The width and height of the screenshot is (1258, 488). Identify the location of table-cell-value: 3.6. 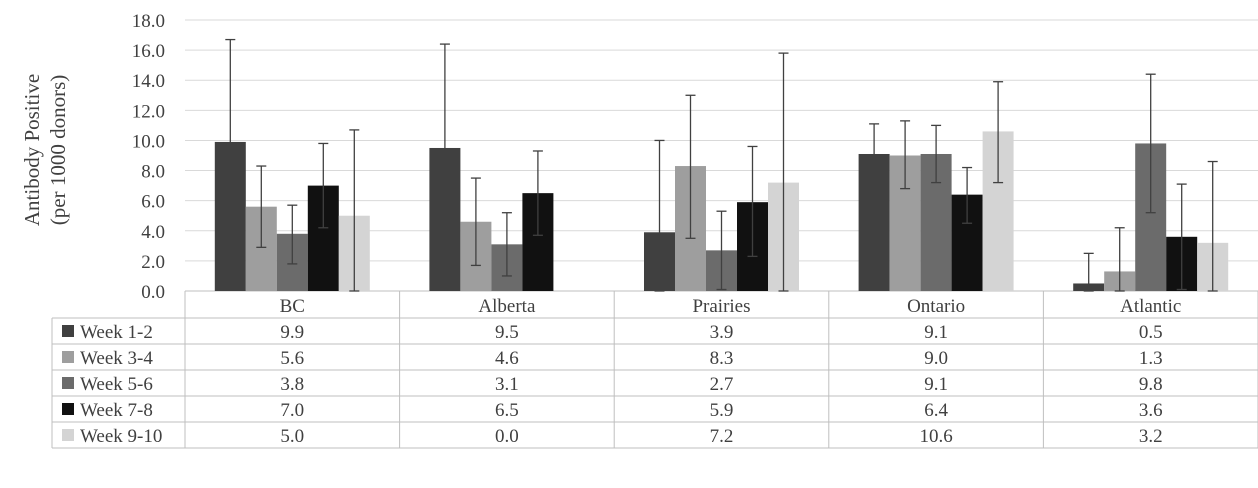
(1151, 410).